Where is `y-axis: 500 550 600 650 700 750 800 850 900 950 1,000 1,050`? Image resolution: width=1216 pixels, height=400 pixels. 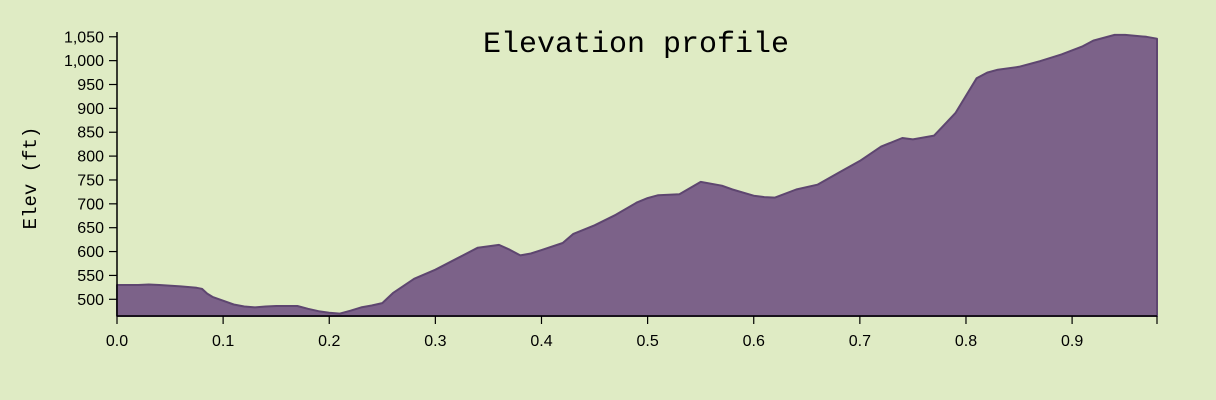
y-axis: 500 550 600 650 700 750 800 850 900 950 1,000 1,050 is located at coordinates (91, 172).